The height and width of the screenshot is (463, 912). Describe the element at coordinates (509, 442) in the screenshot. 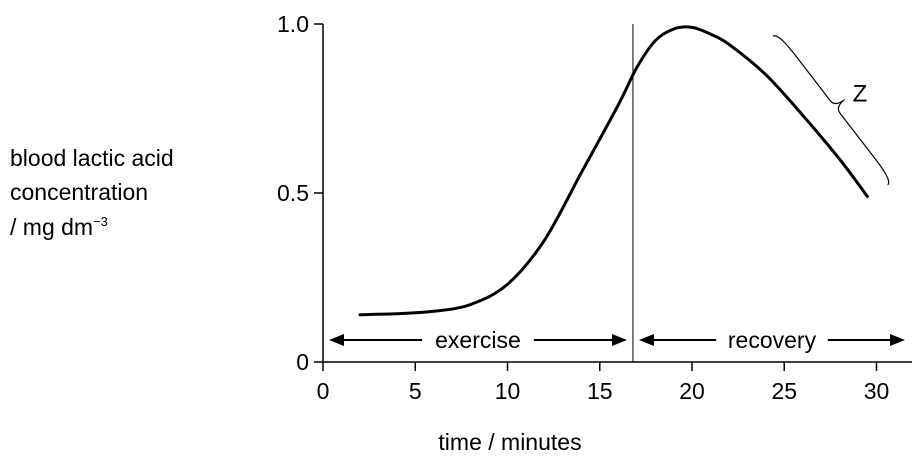

I see `x-axis-label: time / minutes` at that location.